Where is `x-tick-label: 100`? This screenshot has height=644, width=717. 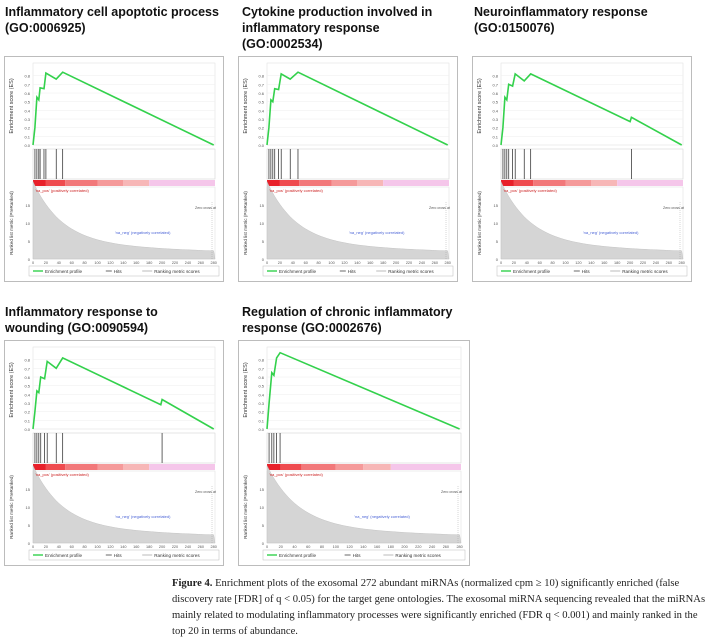
x-tick-label: 100 is located at coordinates (97, 547).